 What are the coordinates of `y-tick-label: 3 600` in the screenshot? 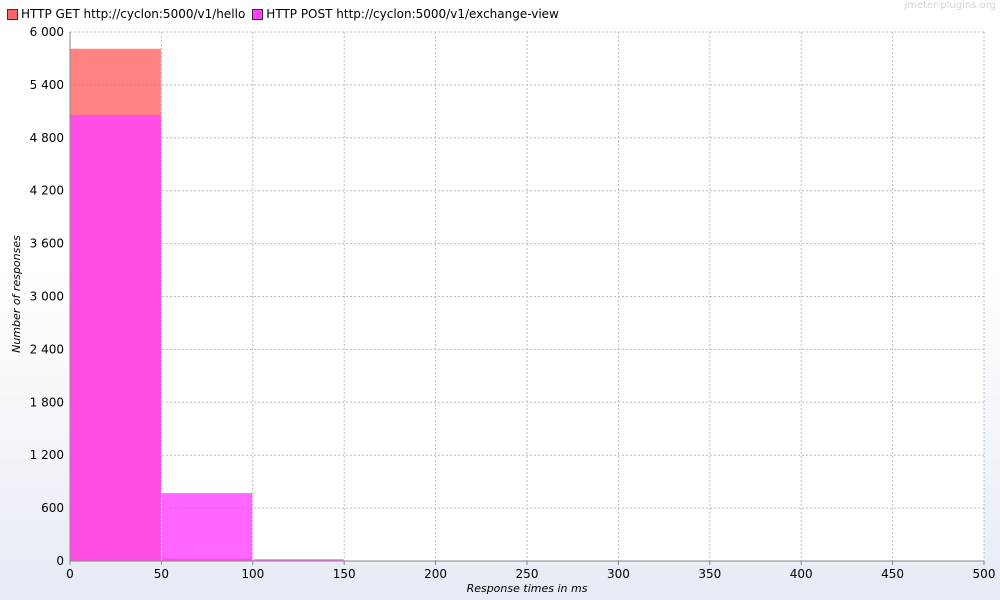 It's located at (47, 244).